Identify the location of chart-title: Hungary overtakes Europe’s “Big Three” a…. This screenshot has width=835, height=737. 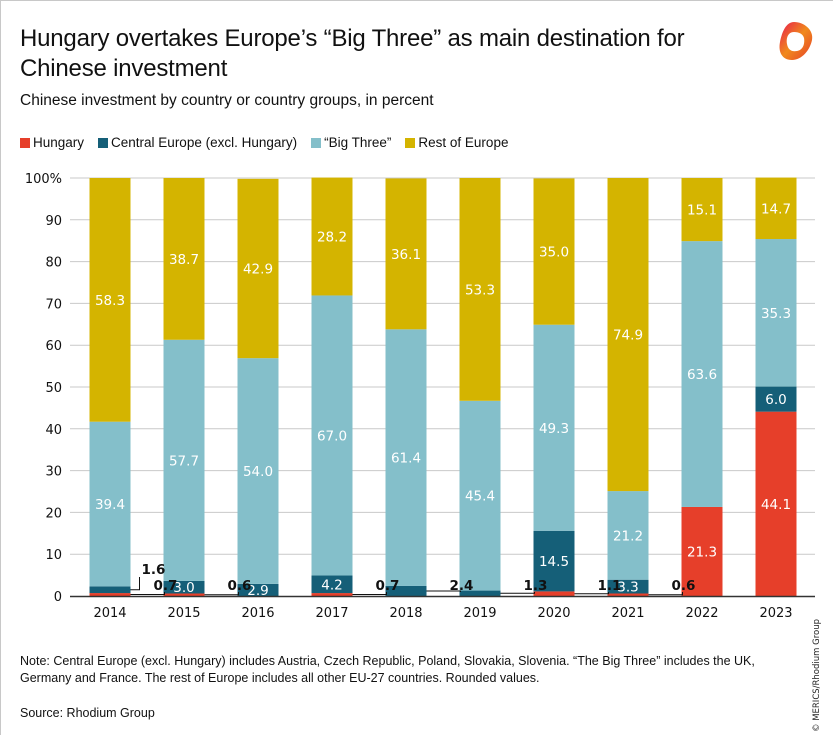
(352, 53).